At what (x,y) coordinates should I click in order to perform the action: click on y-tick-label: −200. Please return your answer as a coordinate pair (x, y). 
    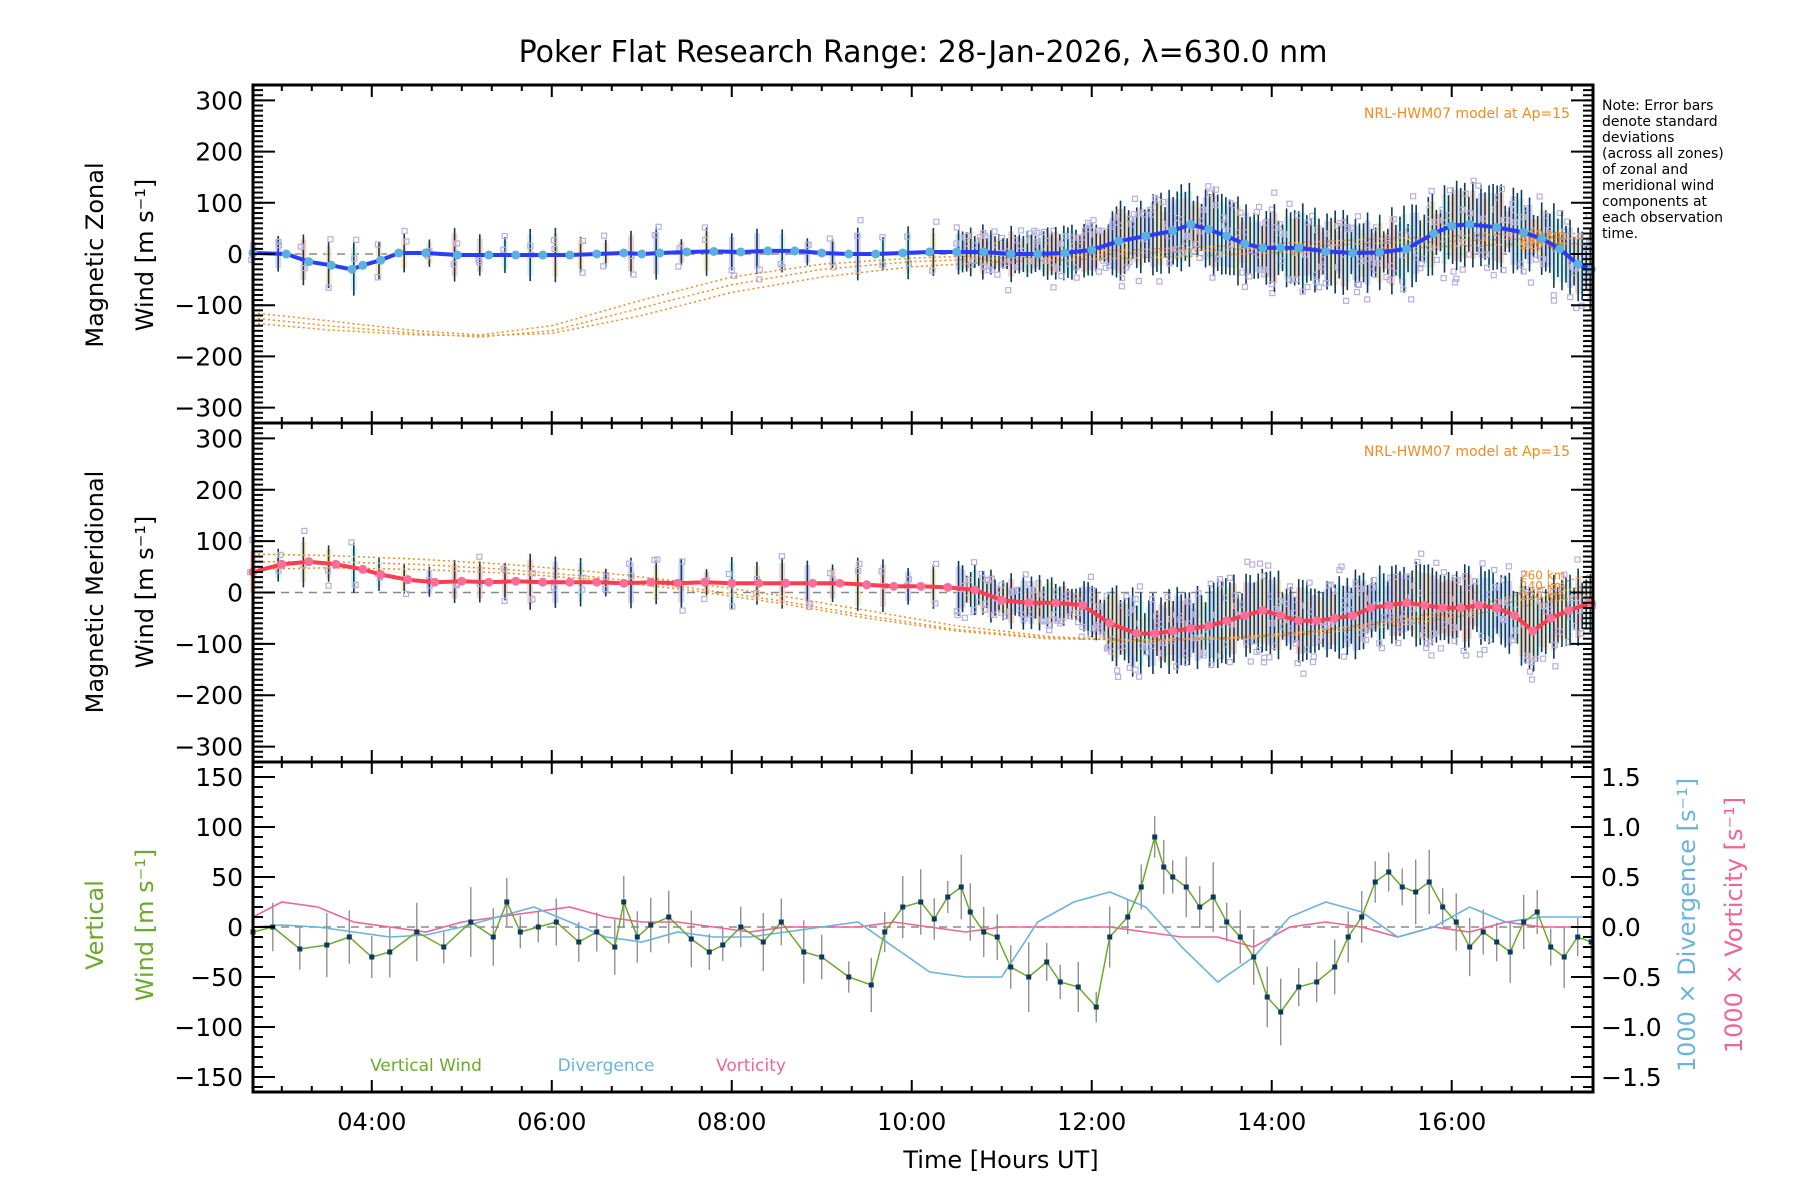
    Looking at the image, I should click on (208, 356).